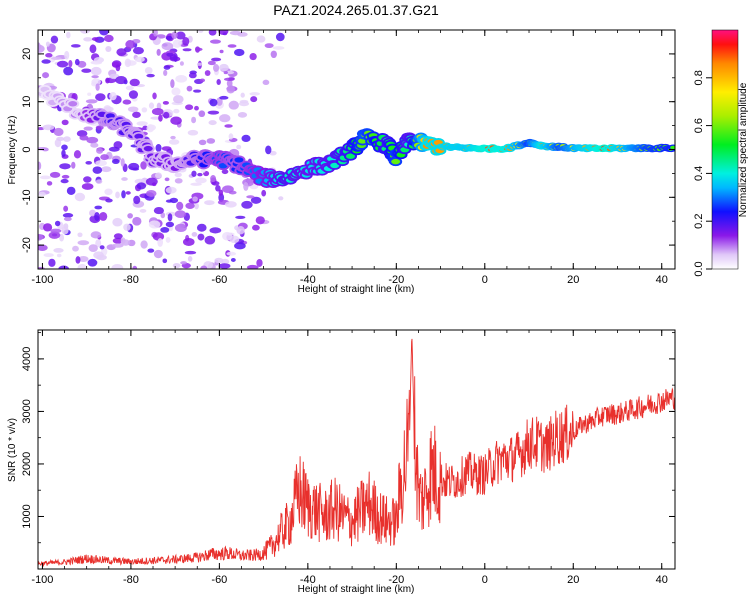 This screenshot has width=750, height=600. Describe the element at coordinates (699, 221) in the screenshot. I see `colorbar-tick-label: 0.2` at that location.